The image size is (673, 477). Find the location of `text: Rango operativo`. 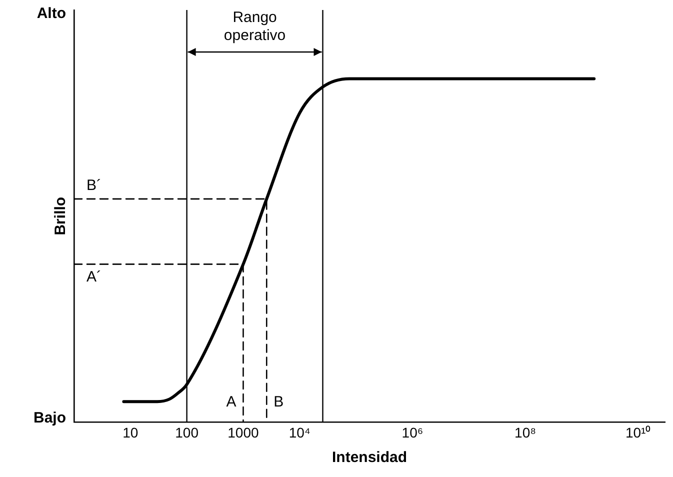

text: Rango operativo is located at coordinates (255, 26).